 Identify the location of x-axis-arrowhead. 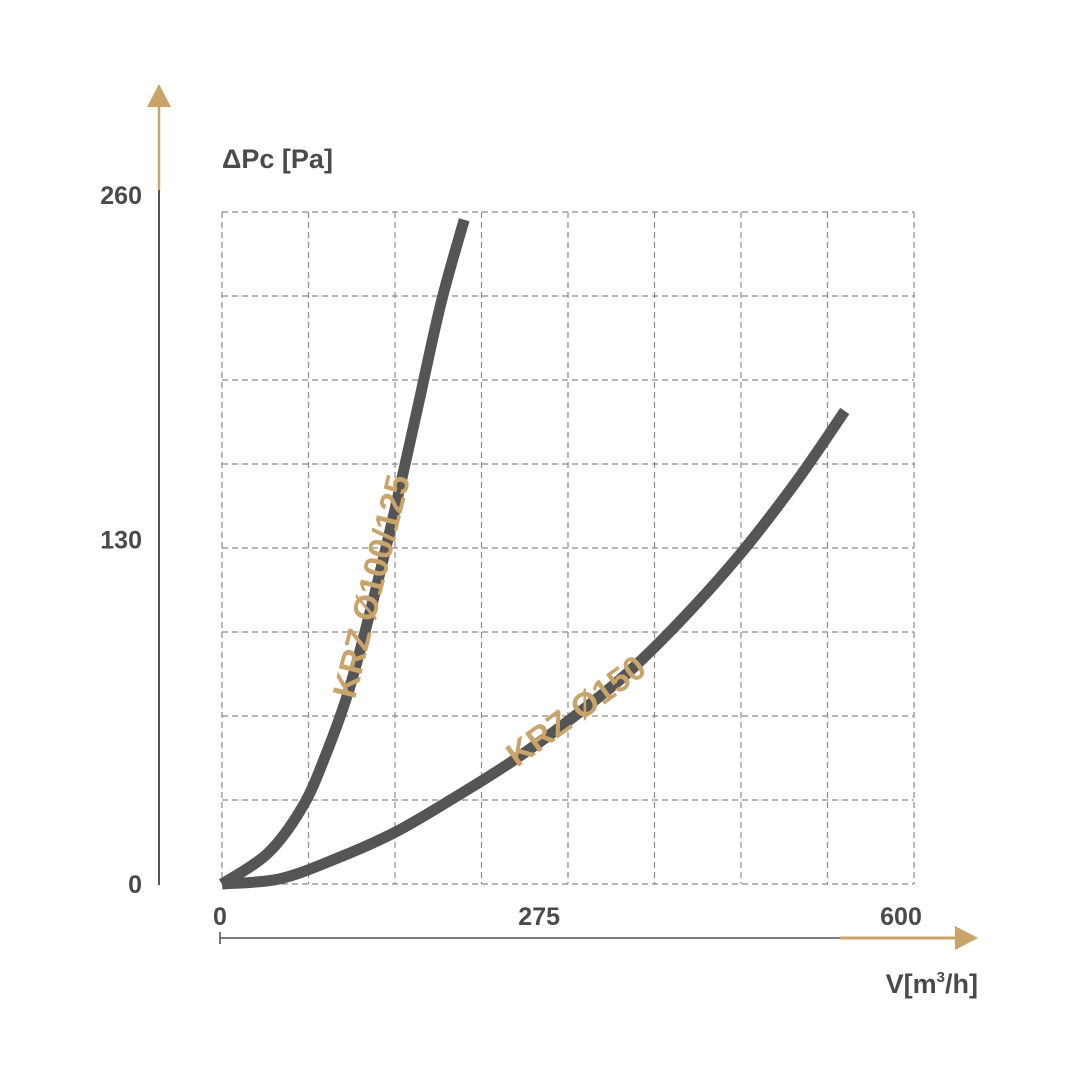
(966, 938).